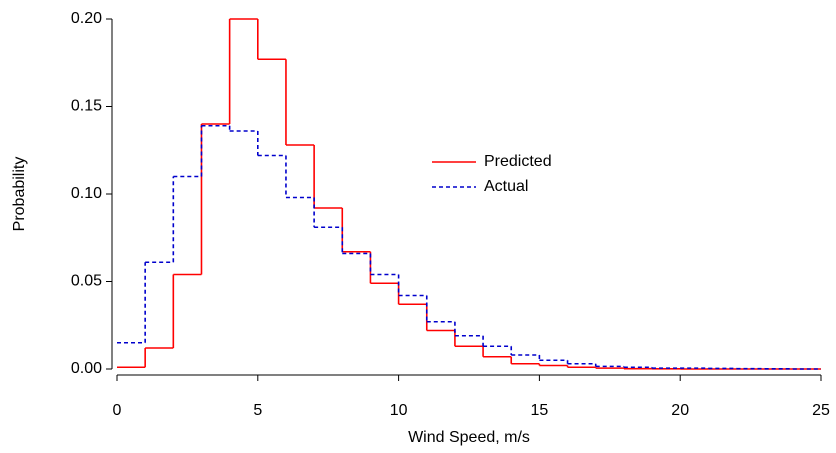  What do you see at coordinates (540, 410) in the screenshot?
I see `x-tick-label: 15` at bounding box center [540, 410].